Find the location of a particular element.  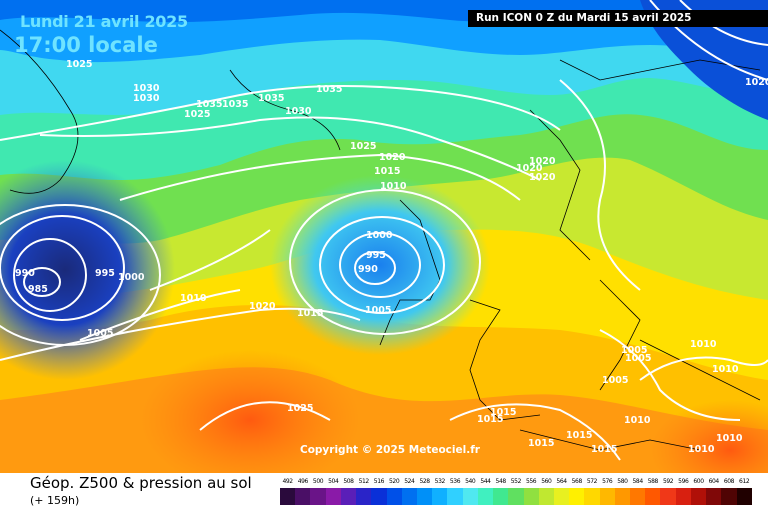

scale-tick-label: 600 is located at coordinates (698, 481).